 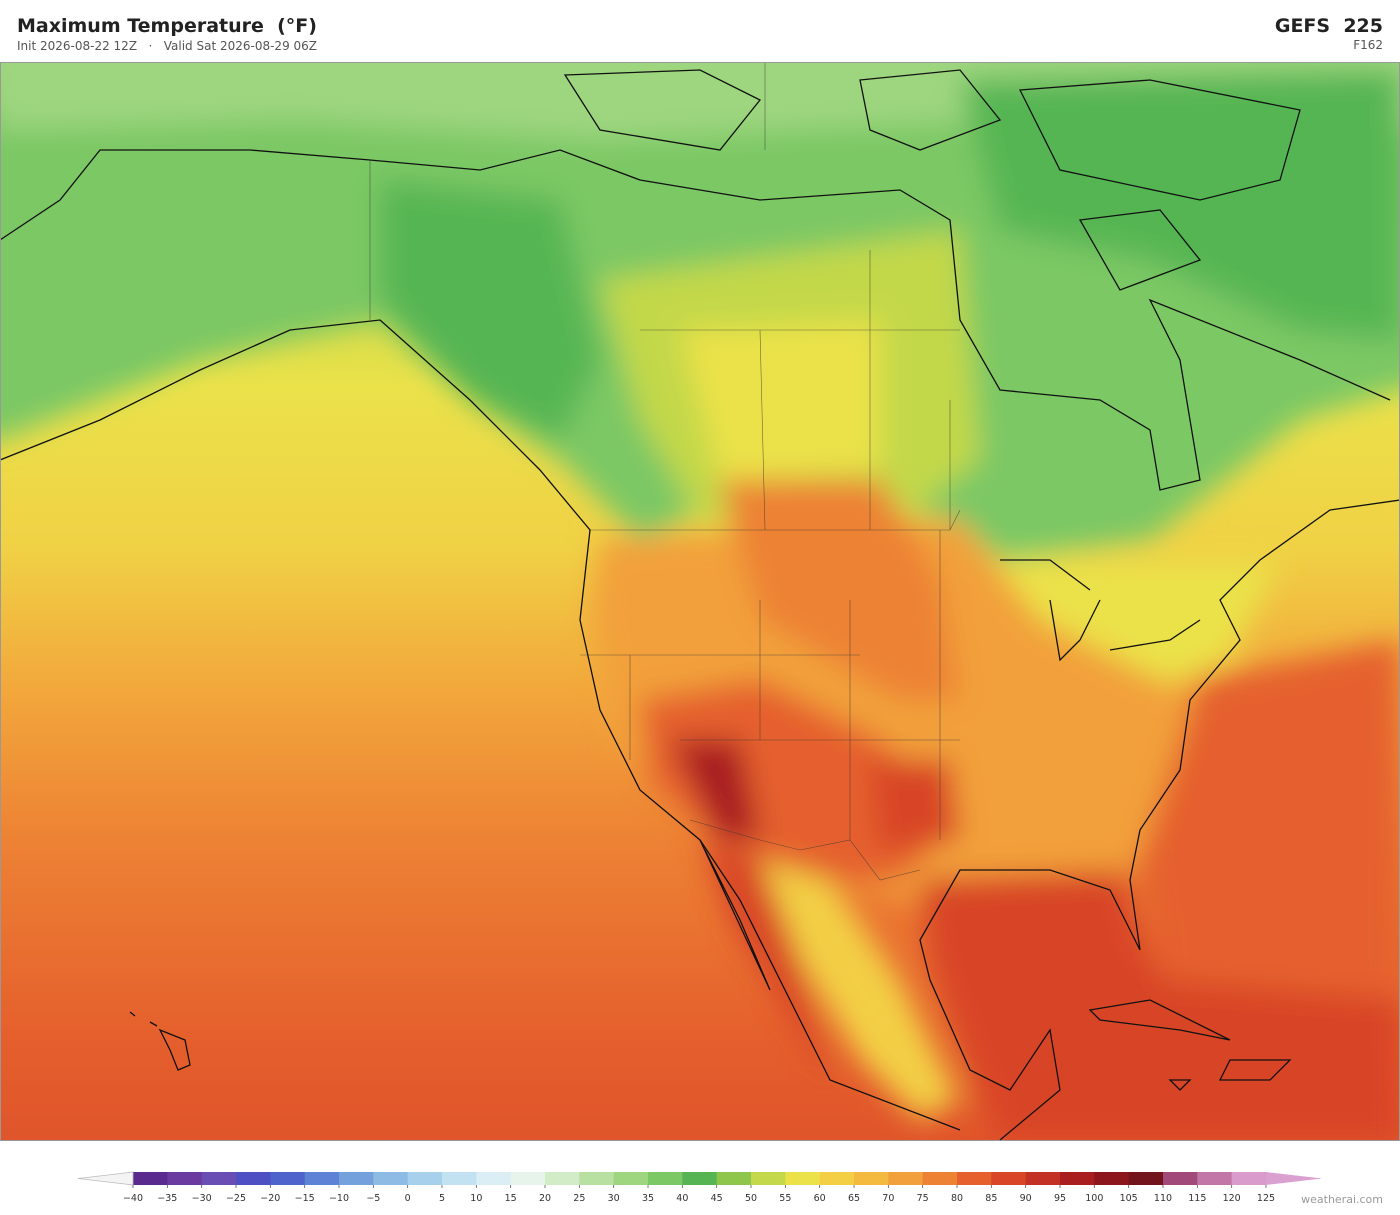 What do you see at coordinates (1163, 1198) in the screenshot?
I see `tick-label: 110` at bounding box center [1163, 1198].